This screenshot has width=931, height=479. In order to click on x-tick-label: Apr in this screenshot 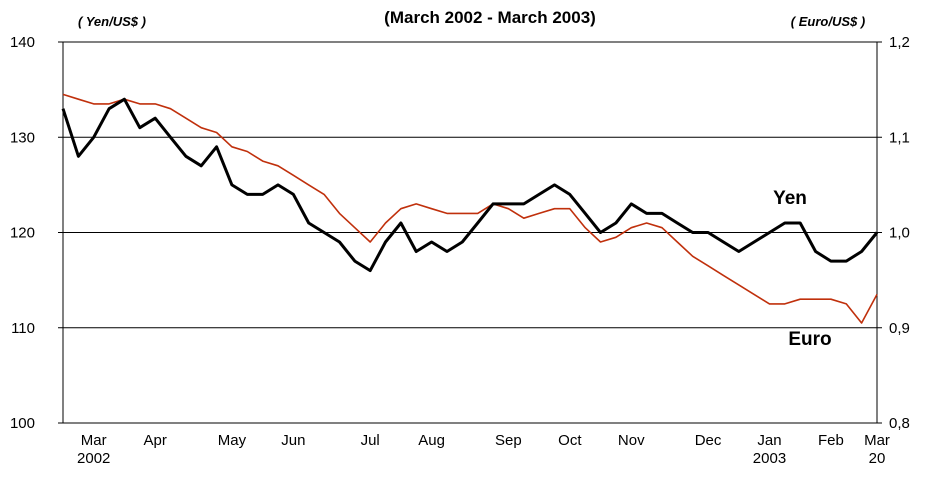, I will do `click(154, 440)`.